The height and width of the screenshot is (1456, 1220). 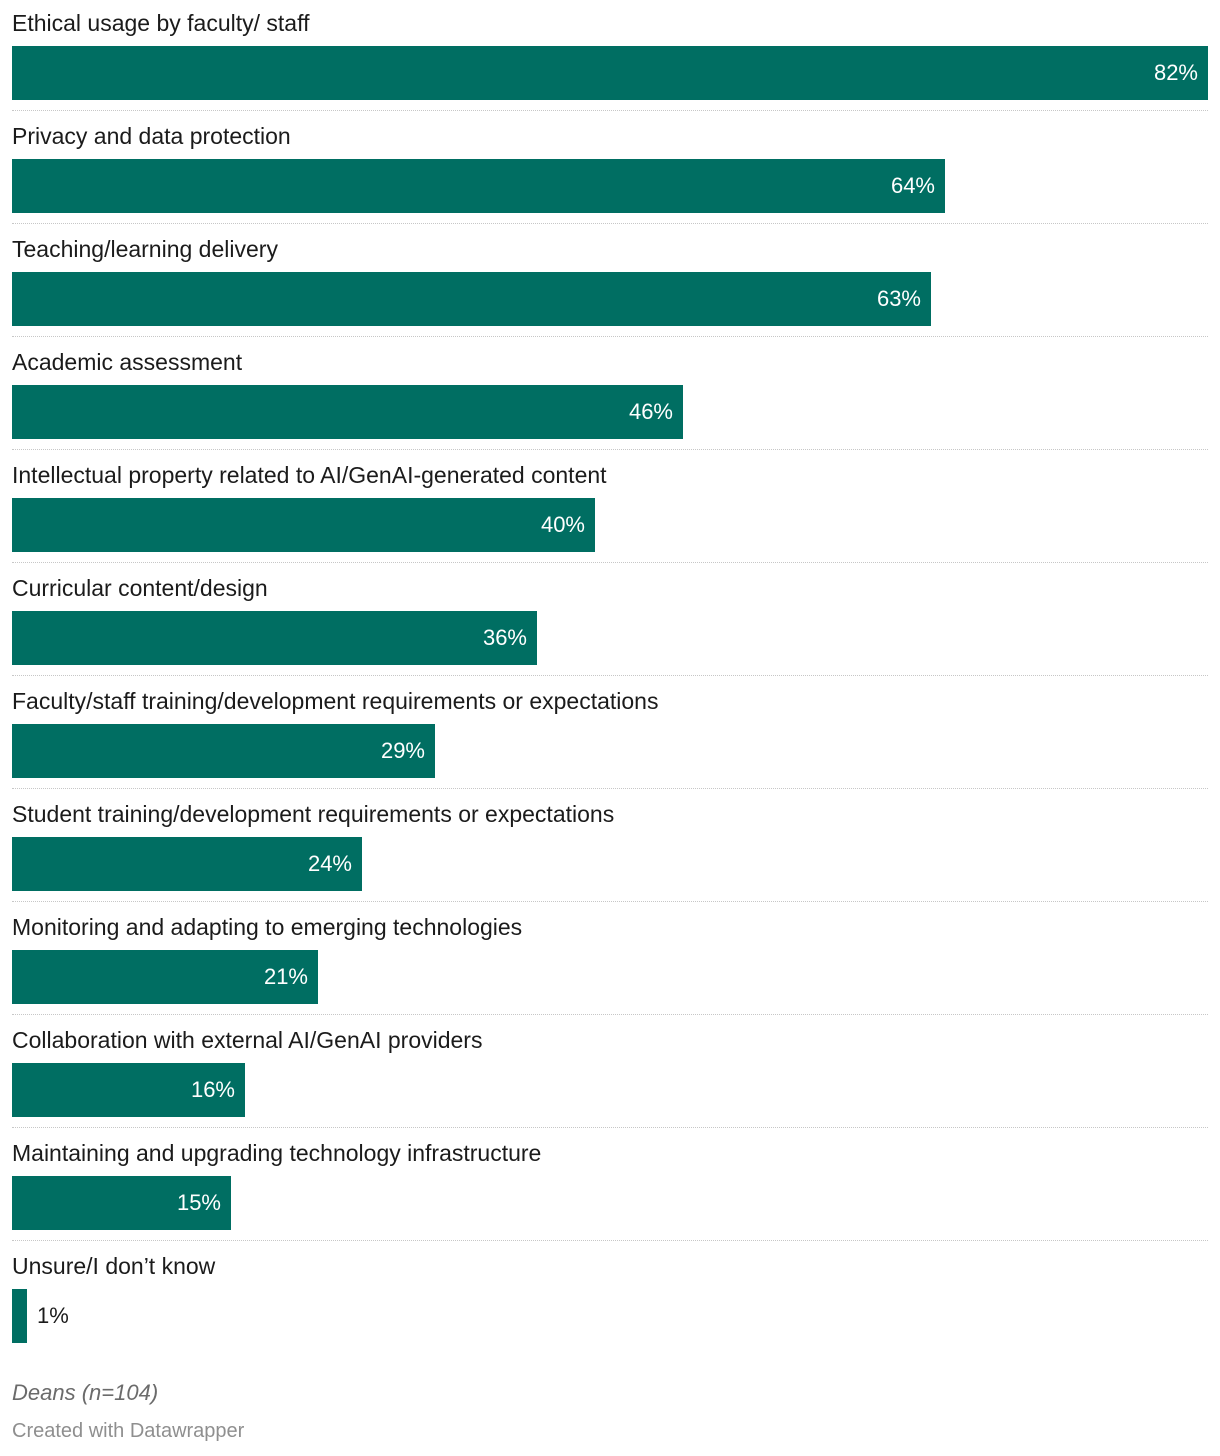 I want to click on value-label: 46%, so click(x=650, y=411).